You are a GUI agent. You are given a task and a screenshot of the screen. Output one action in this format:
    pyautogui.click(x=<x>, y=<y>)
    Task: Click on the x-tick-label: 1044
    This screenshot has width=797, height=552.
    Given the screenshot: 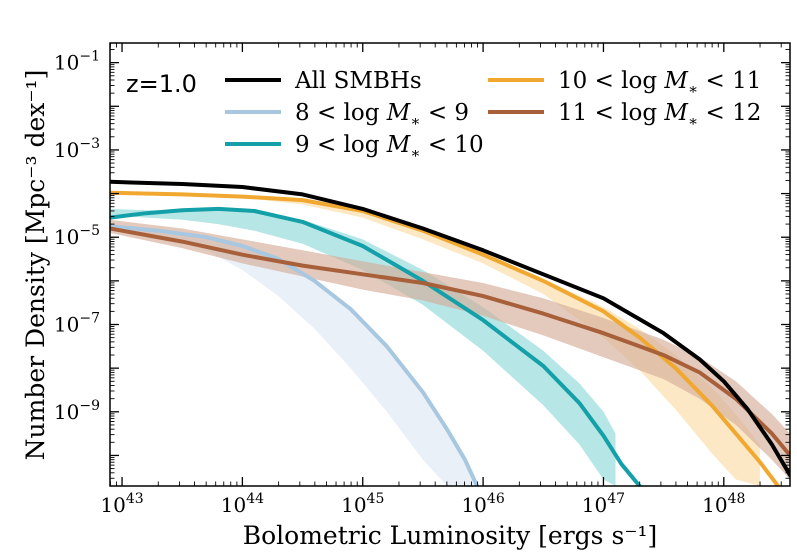 What is the action you would take?
    pyautogui.click(x=242, y=504)
    